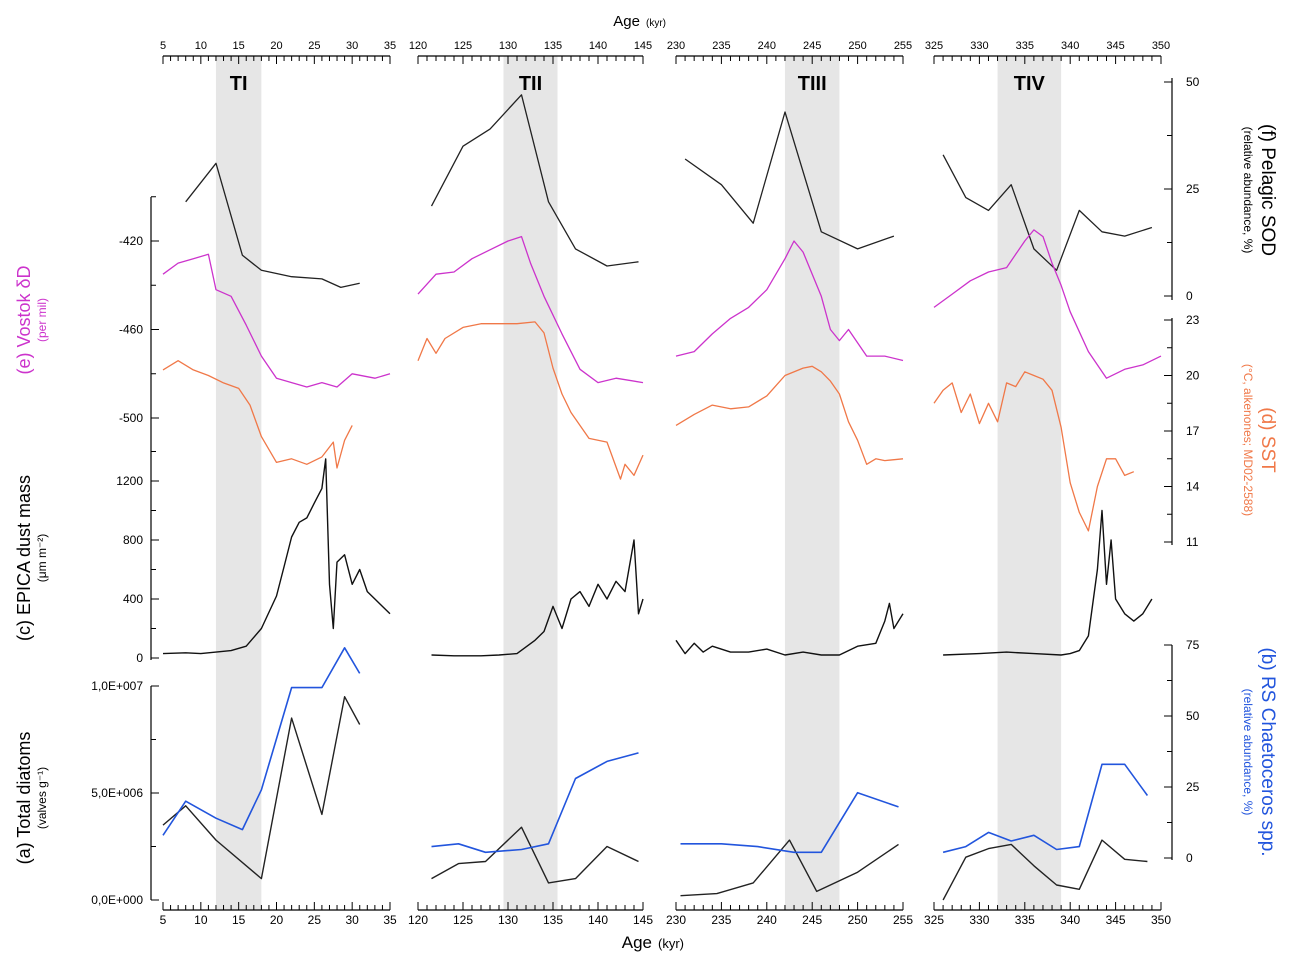 Image resolution: width=1305 pixels, height=953 pixels. I want to click on left-label-vostok: (e) Vostok δD (per mil), so click(31, 319).